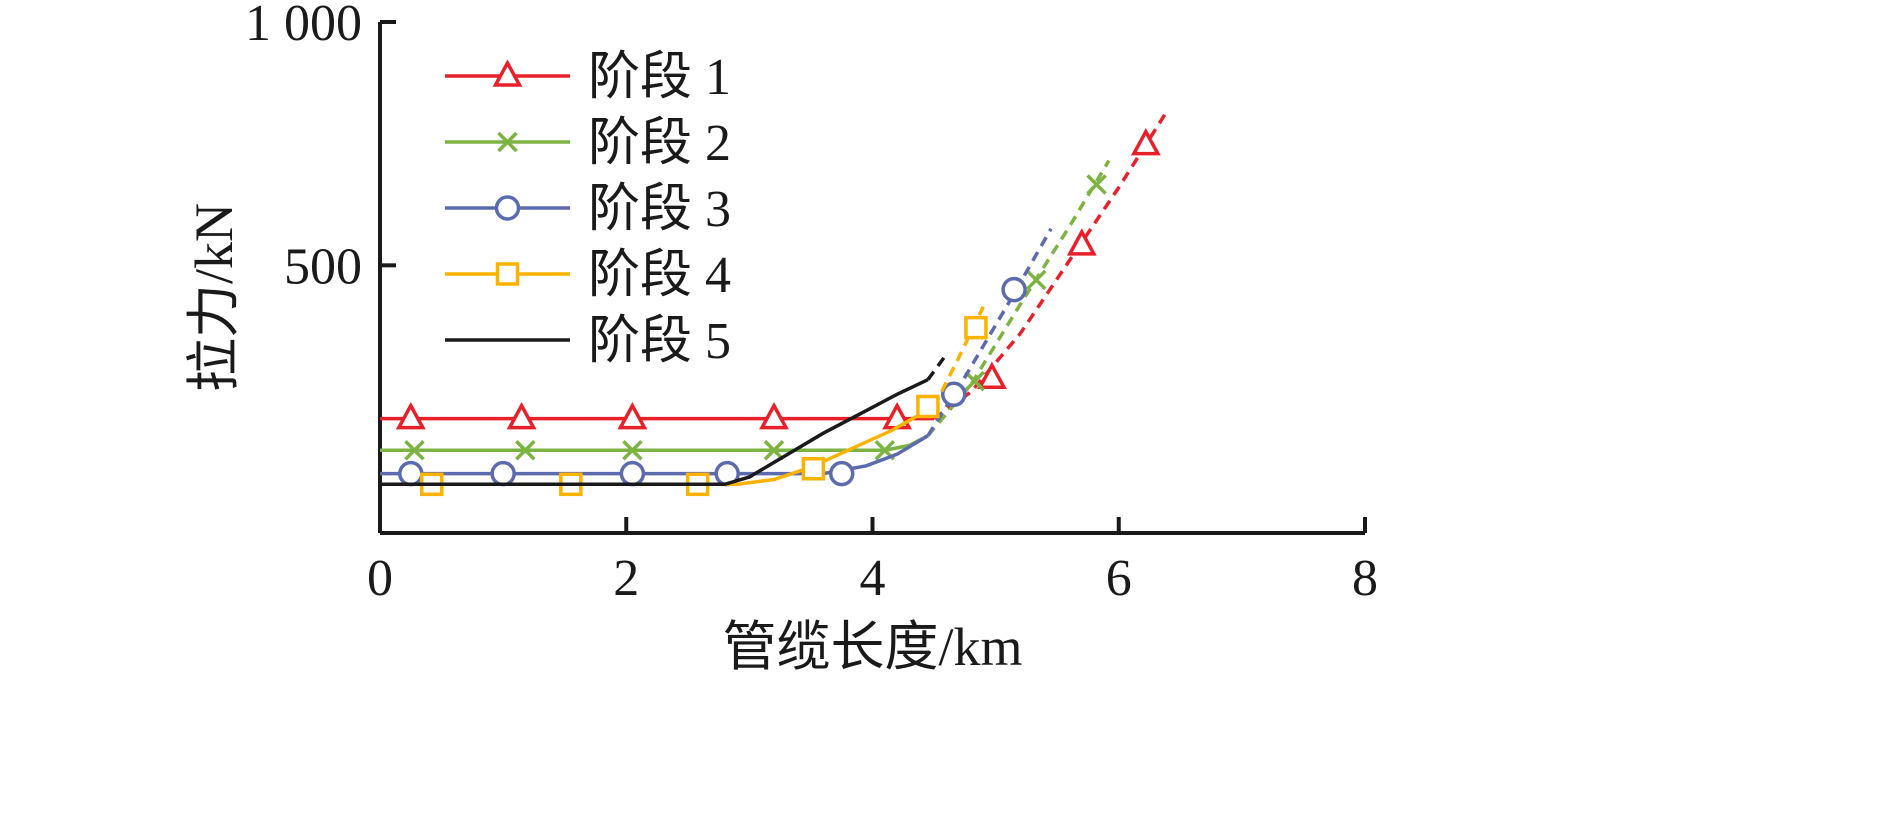 The width and height of the screenshot is (1890, 817). I want to click on legend-item-3: 阶段 3, so click(588, 209).